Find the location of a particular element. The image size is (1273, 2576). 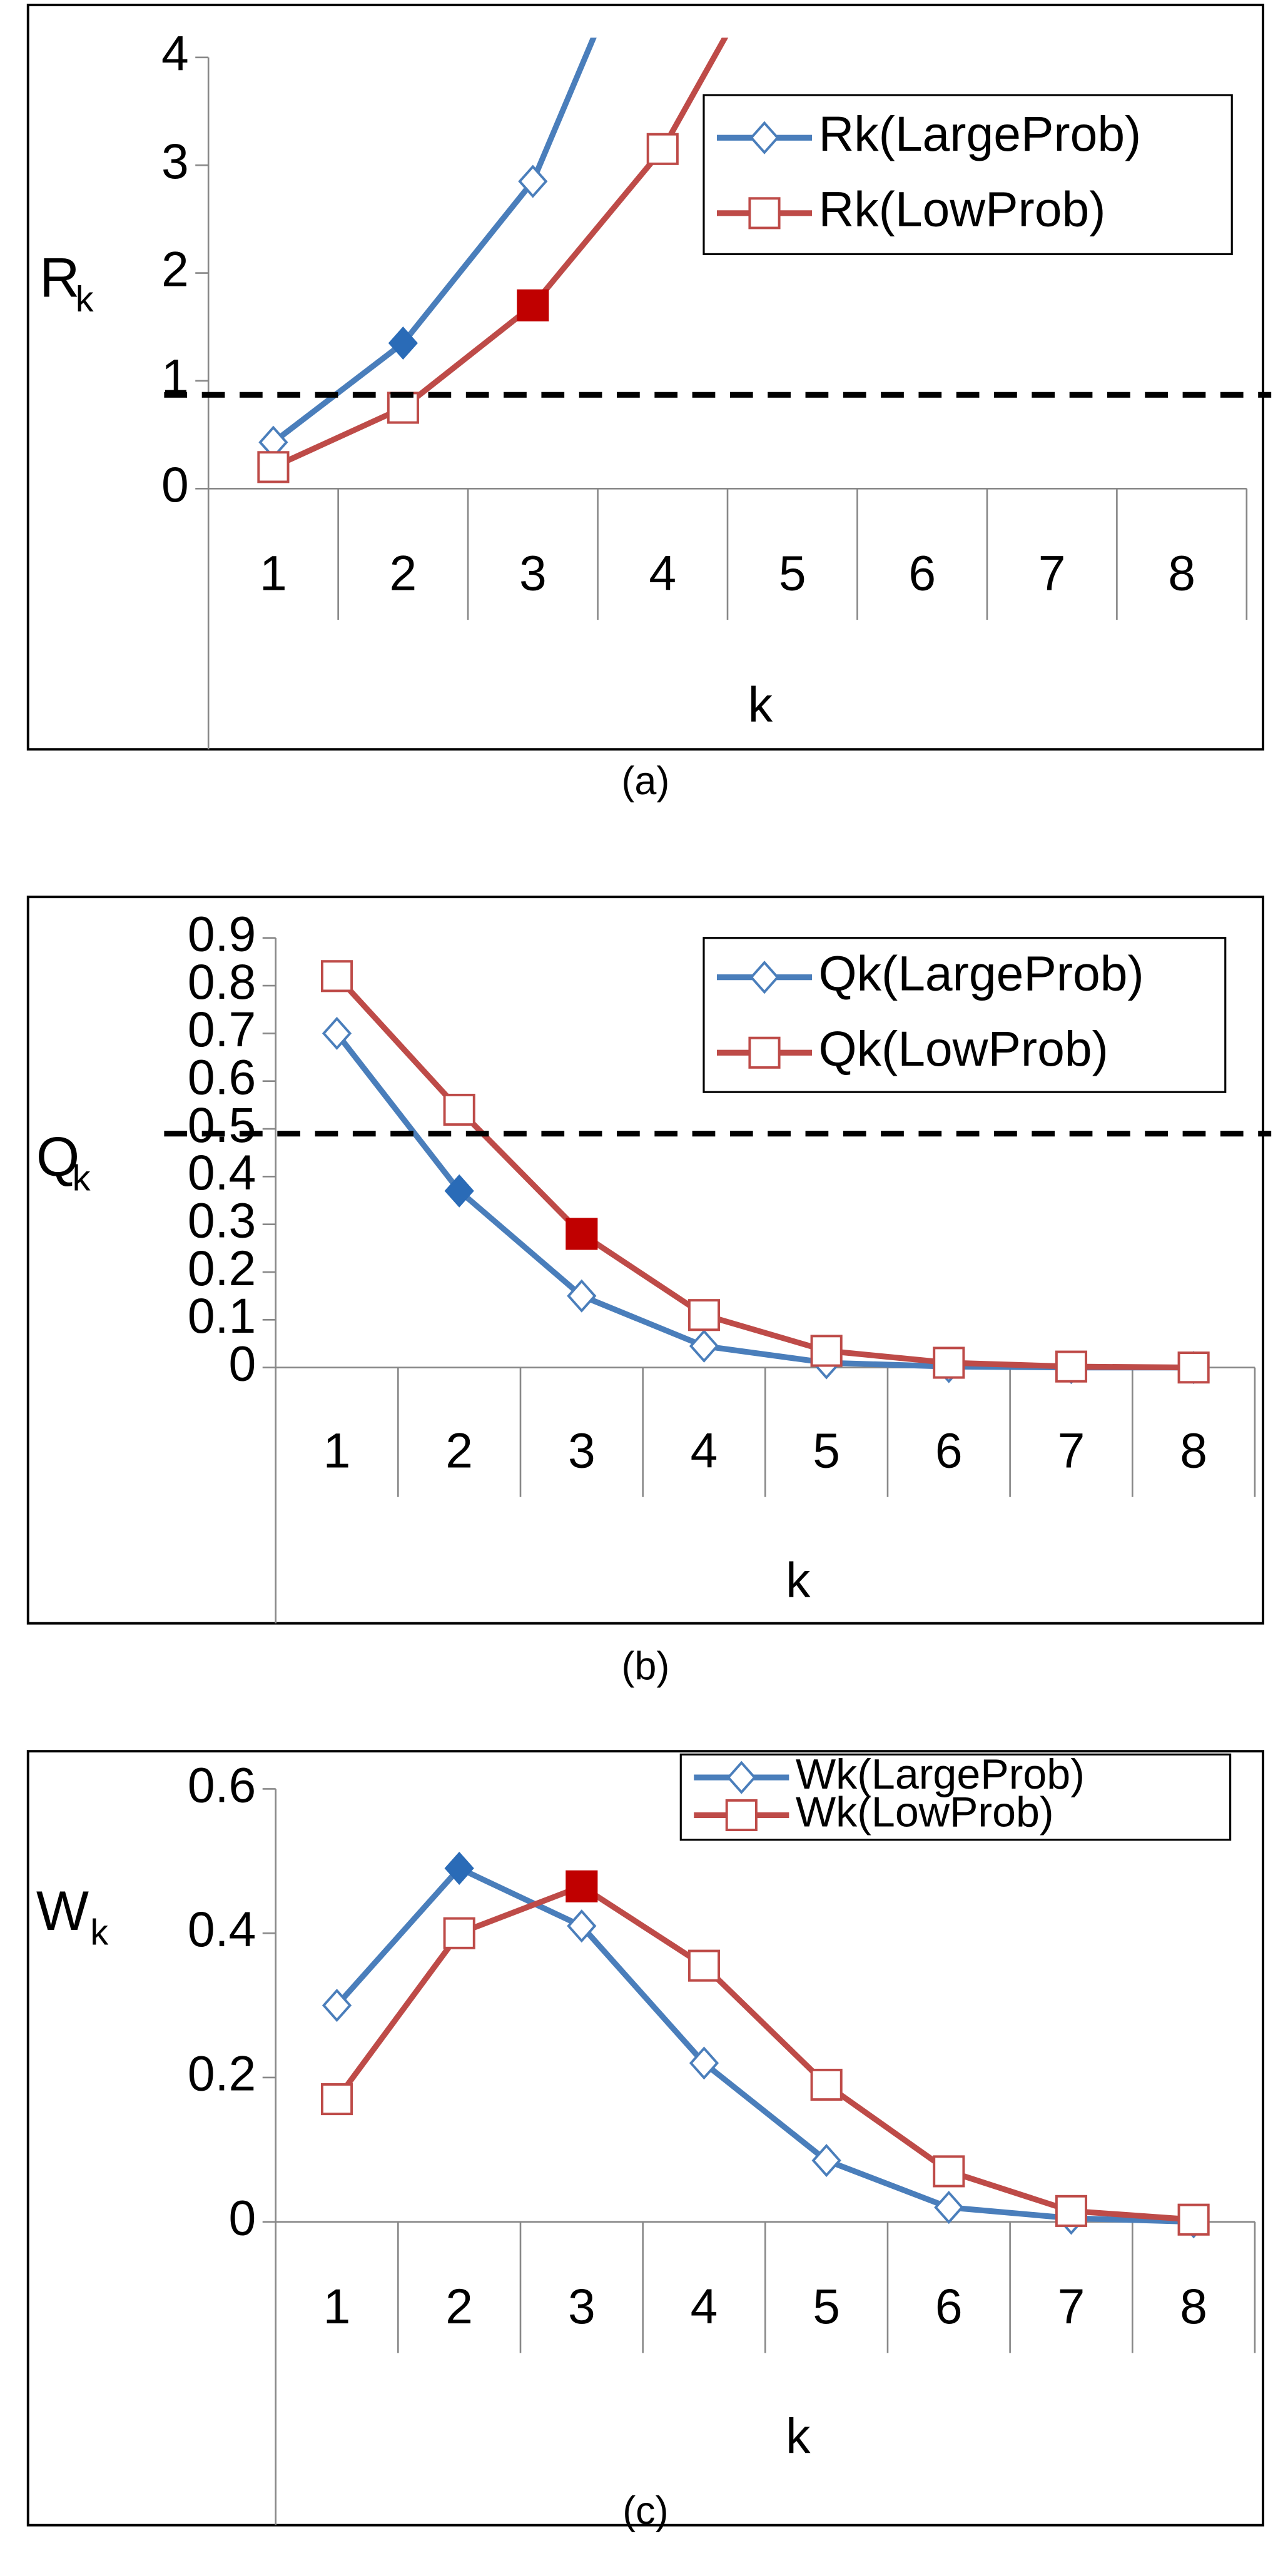

y-tick-label: 3 is located at coordinates (175, 162).